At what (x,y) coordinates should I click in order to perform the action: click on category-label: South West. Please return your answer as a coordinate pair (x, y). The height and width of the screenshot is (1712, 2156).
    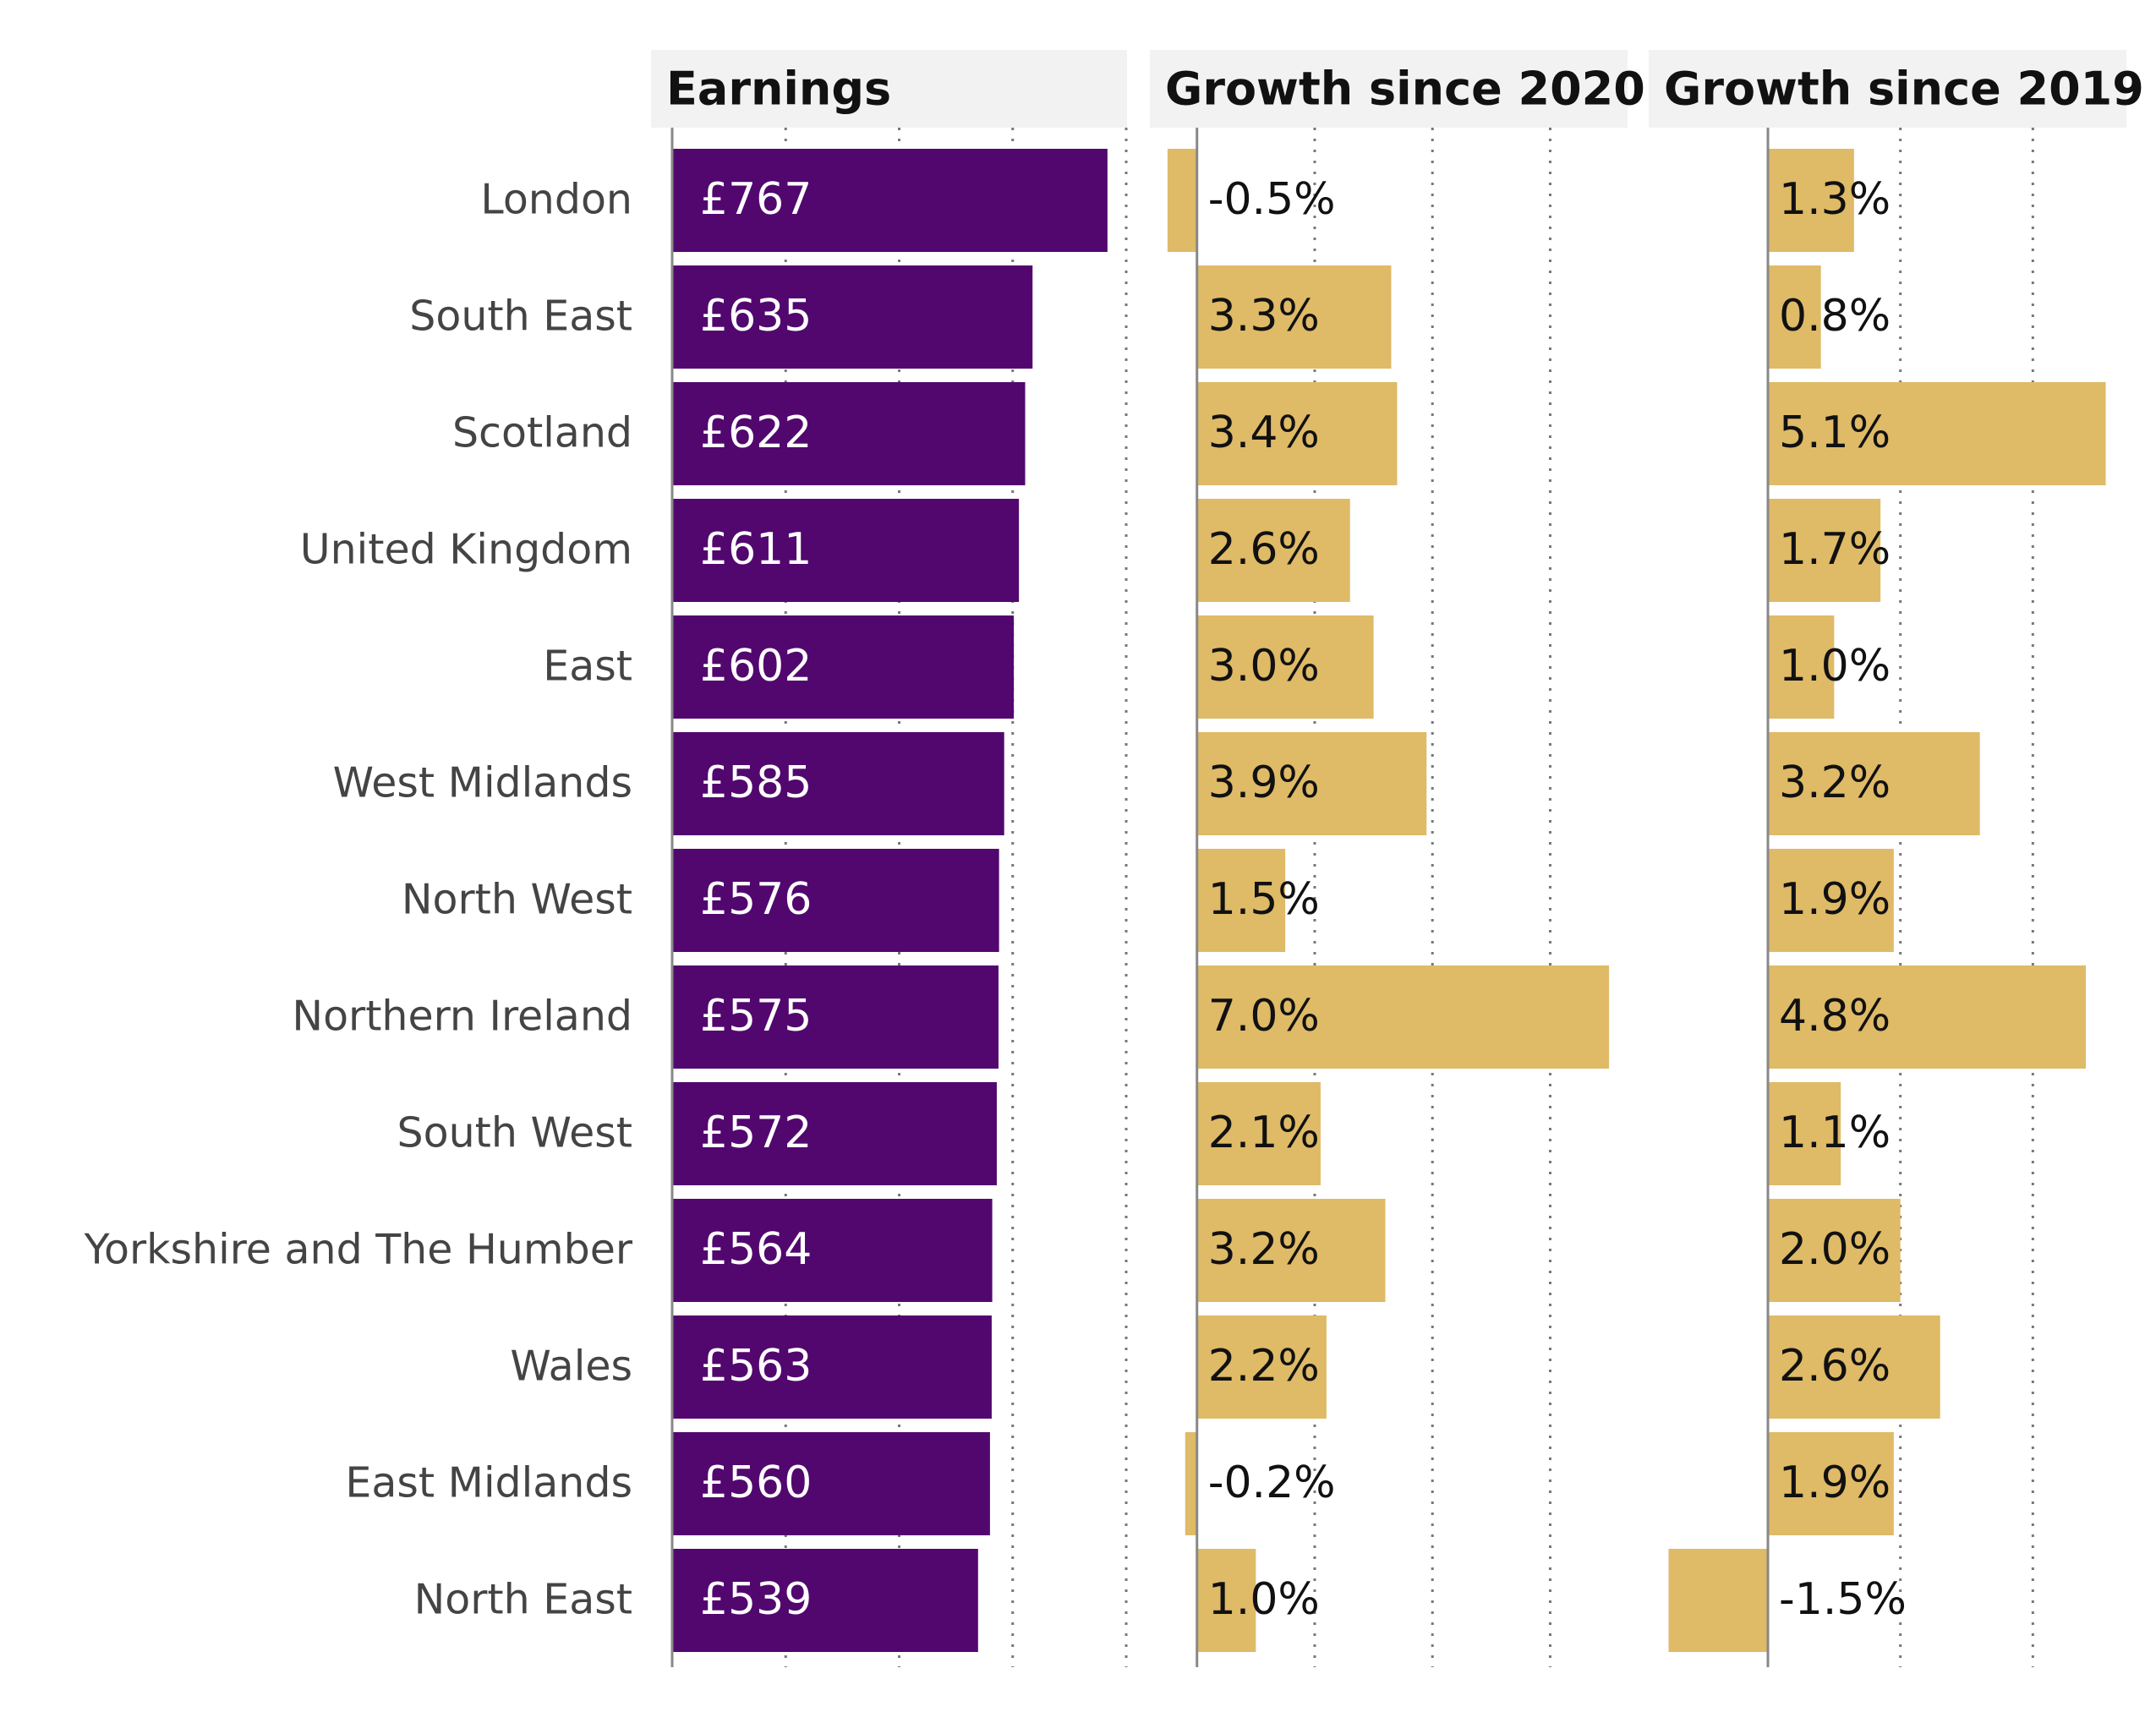
    Looking at the image, I should click on (514, 1133).